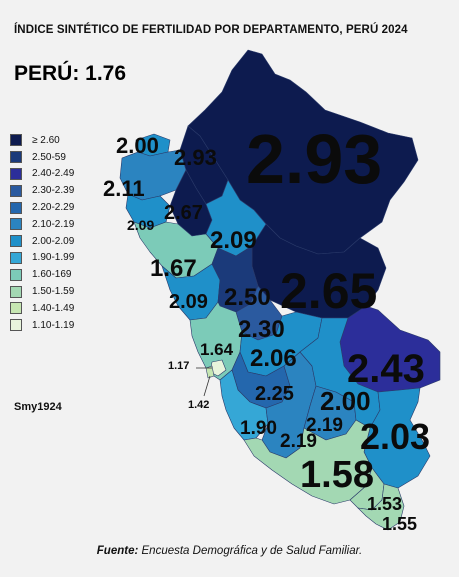  I want to click on label-ancash: 2.09, so click(188, 302).